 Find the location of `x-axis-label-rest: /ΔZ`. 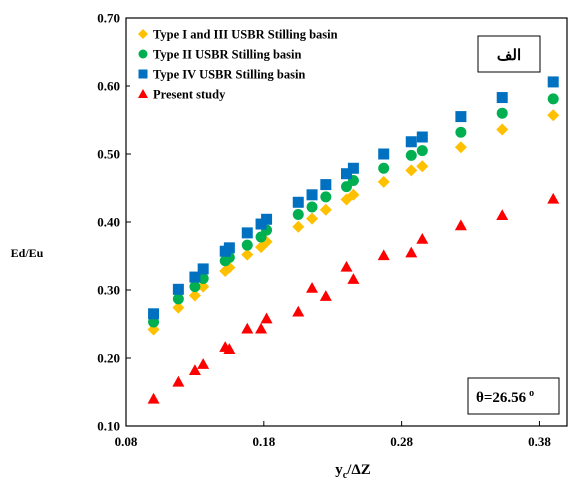

x-axis-label-rest: /ΔZ is located at coordinates (358, 470).